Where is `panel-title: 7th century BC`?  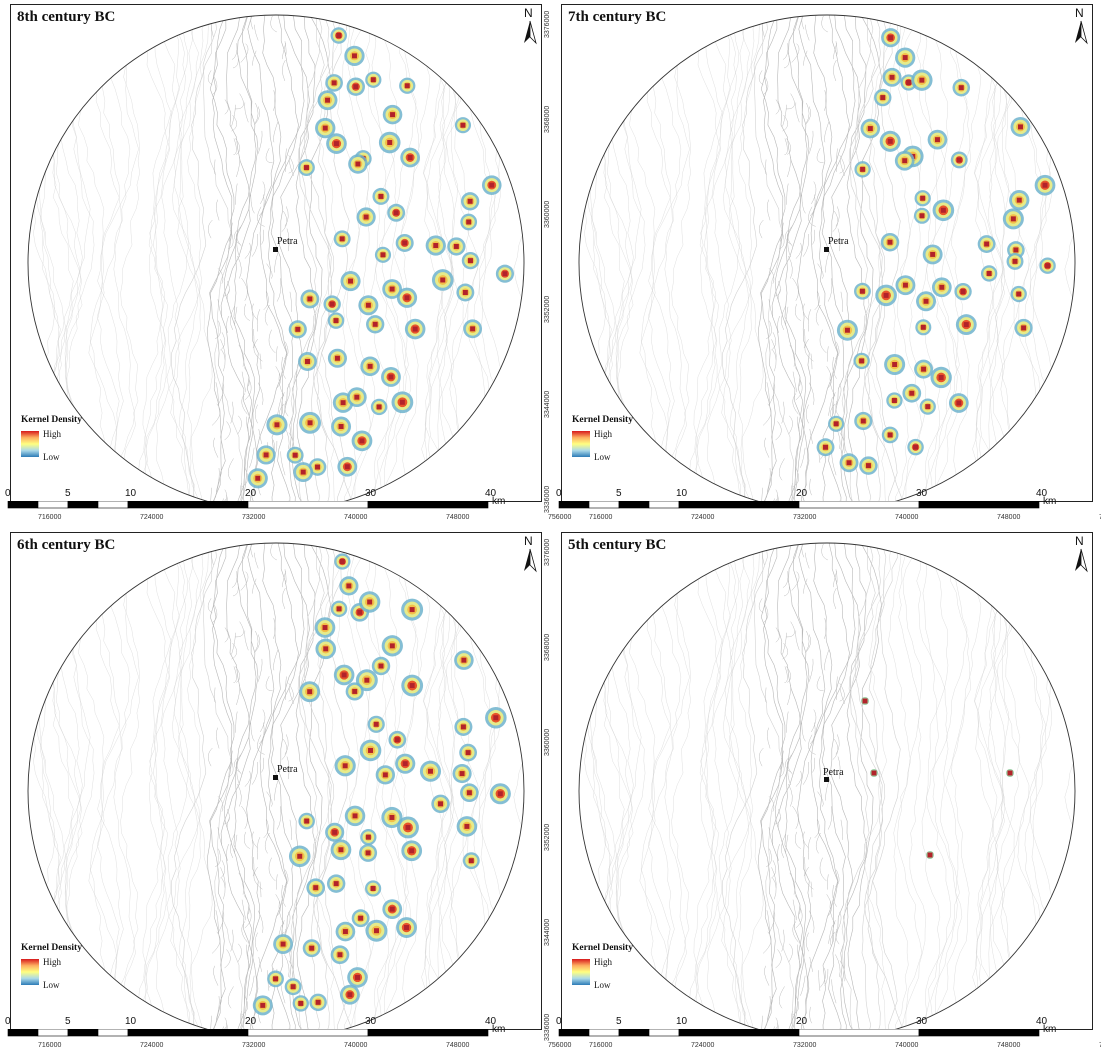 panel-title: 7th century BC is located at coordinates (617, 17).